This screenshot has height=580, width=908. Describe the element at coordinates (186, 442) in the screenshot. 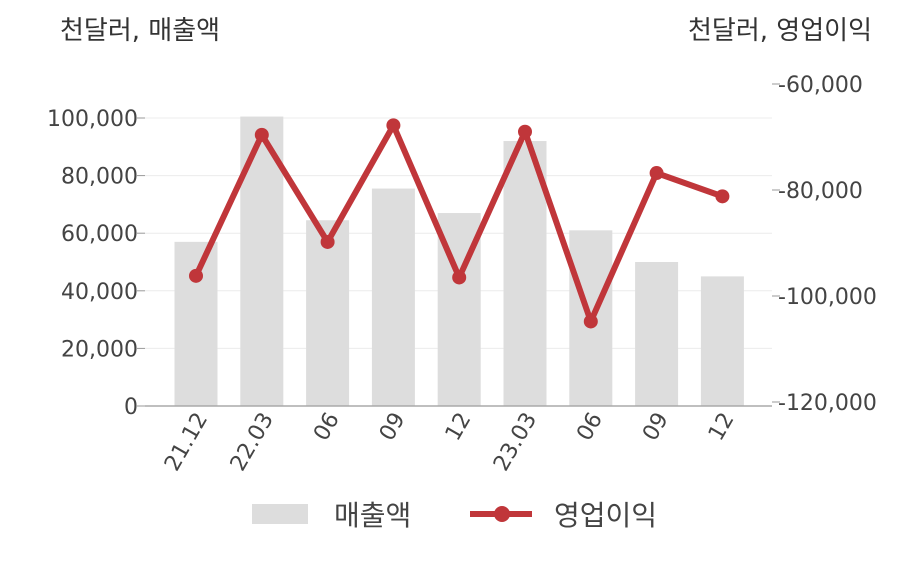

I see `x-tick-label: 21.12` at that location.